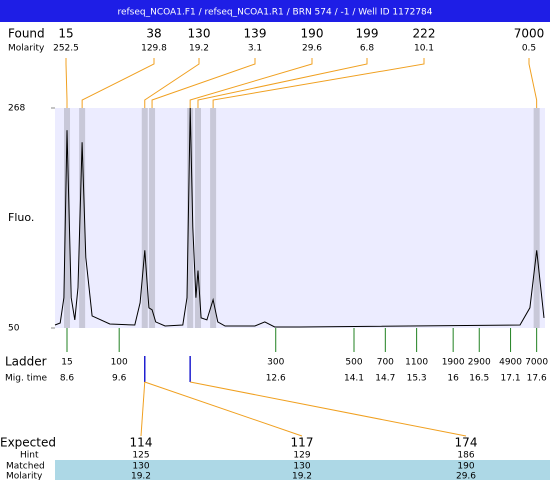 The image size is (550, 480). I want to click on found-size: 15, so click(65, 34).